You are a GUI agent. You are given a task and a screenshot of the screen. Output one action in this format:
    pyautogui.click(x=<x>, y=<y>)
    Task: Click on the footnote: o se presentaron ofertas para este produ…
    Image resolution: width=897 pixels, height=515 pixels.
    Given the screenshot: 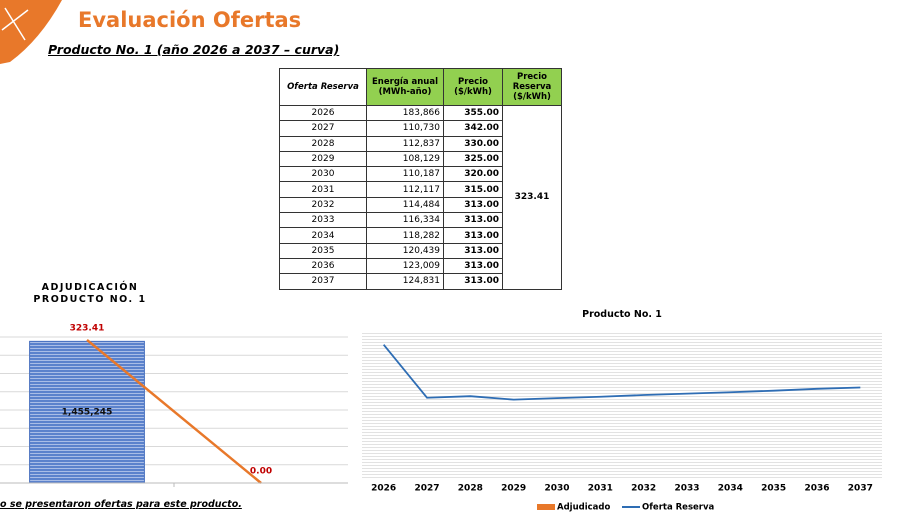 What is the action you would take?
    pyautogui.click(x=121, y=504)
    